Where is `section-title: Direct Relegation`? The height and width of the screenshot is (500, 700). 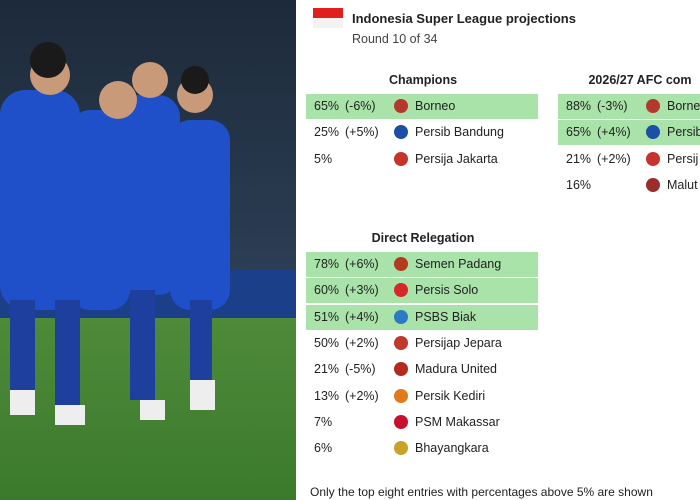 section-title: Direct Relegation is located at coordinates (423, 238).